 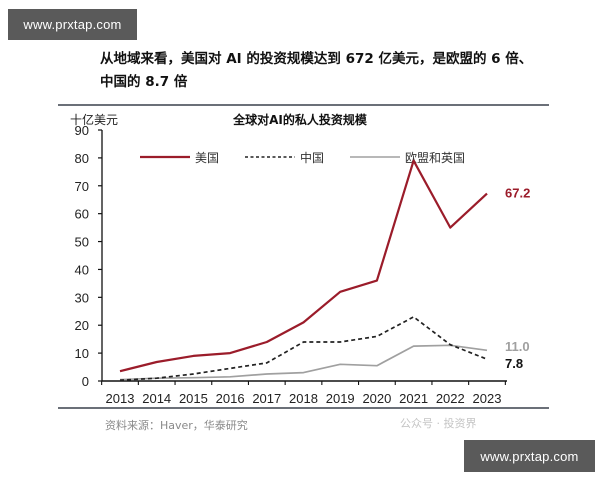 I want to click on legend: 美国 中国 欧盟和英国, so click(x=302, y=157).